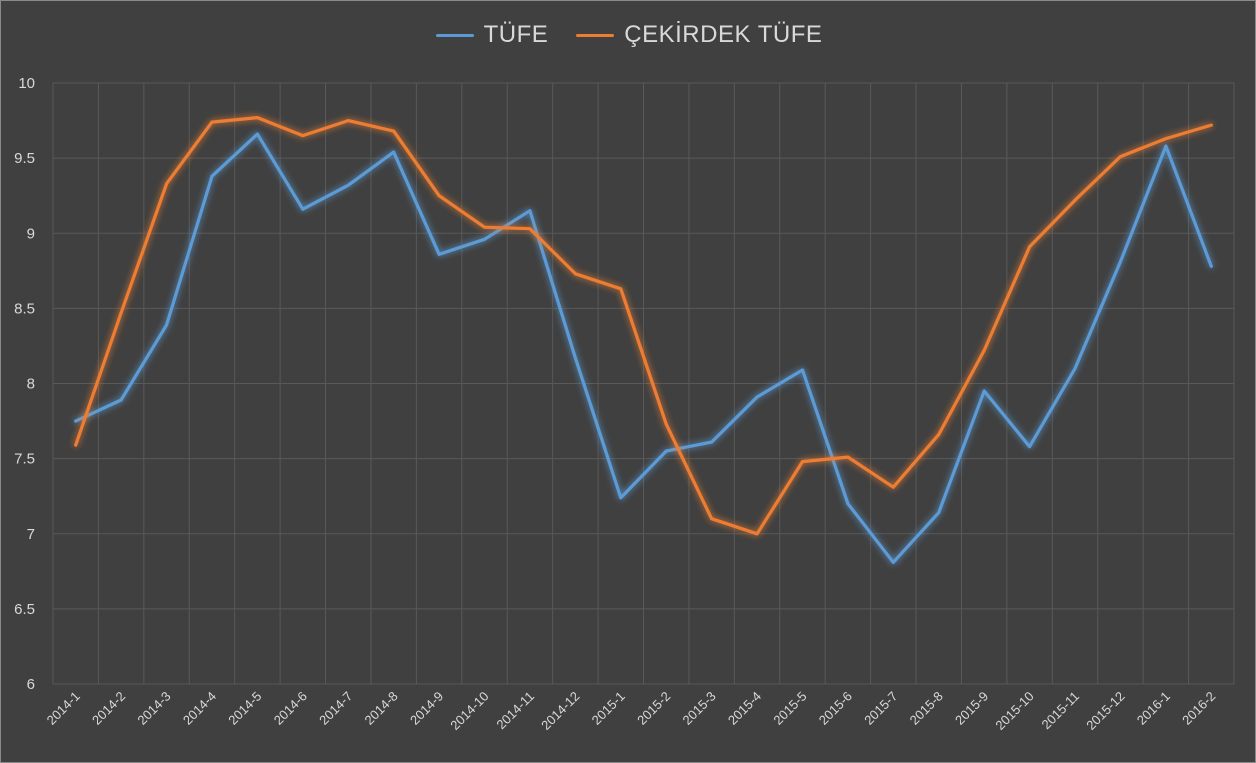  Describe the element at coordinates (699, 708) in the screenshot. I see `x-tick-label: 2015-3` at that location.